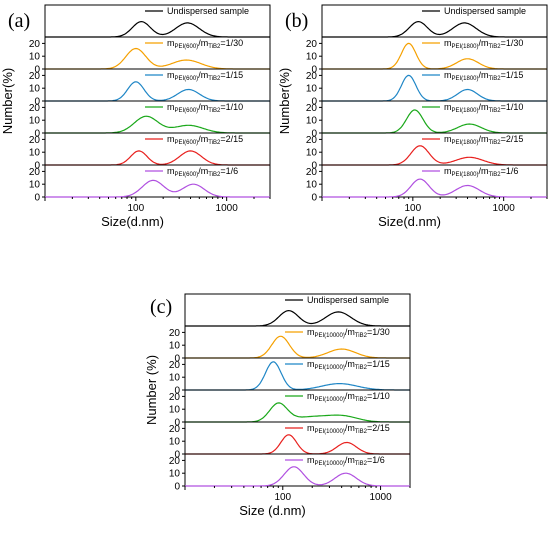 Image resolution: width=550 pixels, height=548 pixels. Describe the element at coordinates (483, 76) in the screenshot. I see `legend-label: mPEI(1800)/mTiB2=1/15` at that location.